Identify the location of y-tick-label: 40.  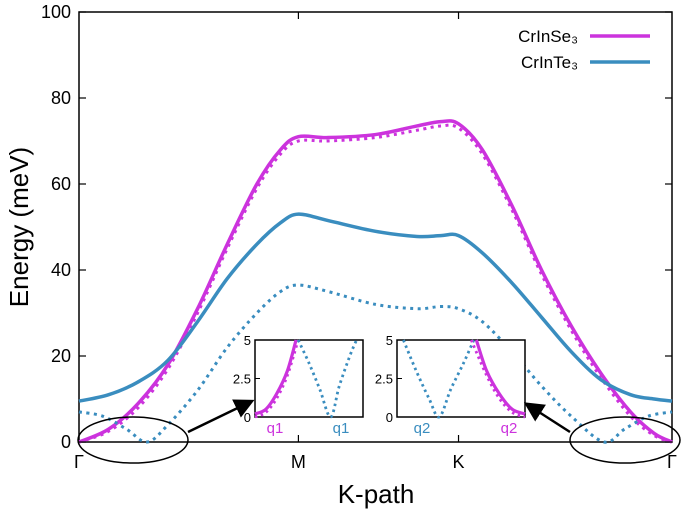
(61, 270).